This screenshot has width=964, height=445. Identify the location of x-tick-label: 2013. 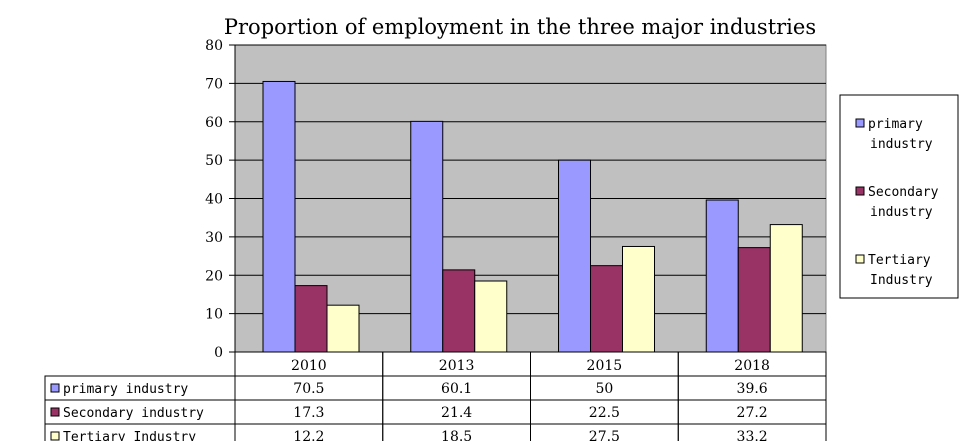
(457, 366).